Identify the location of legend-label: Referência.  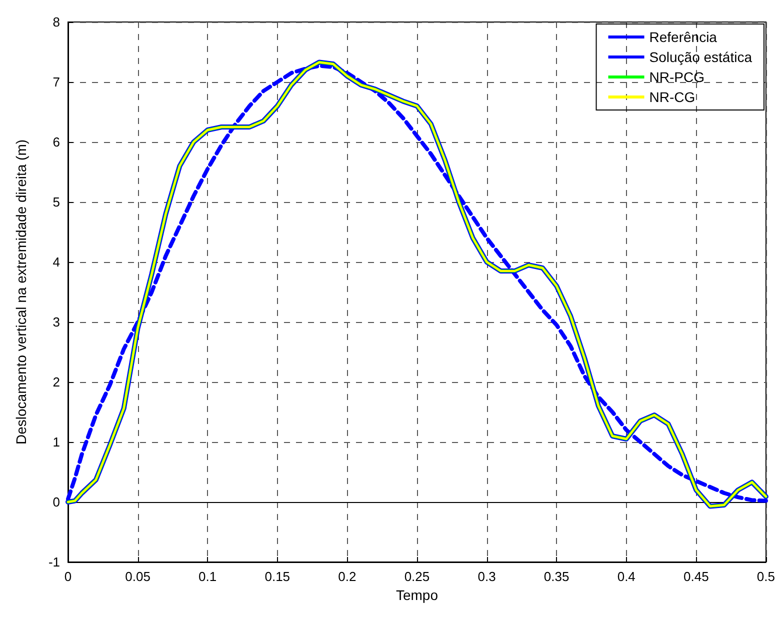
(683, 37).